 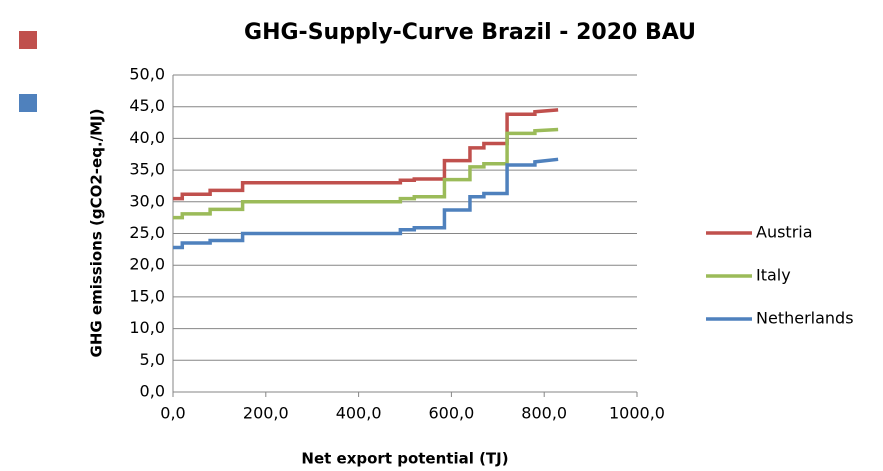 What do you see at coordinates (147, 137) in the screenshot?
I see `y-tick-label: 40,0` at bounding box center [147, 137].